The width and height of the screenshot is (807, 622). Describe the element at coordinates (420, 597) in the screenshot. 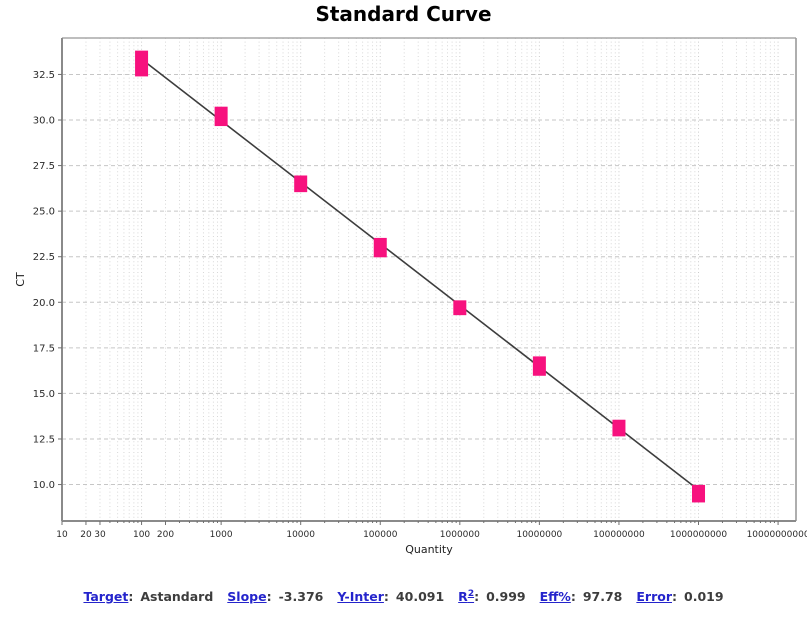

I see `stat-value: 40.091` at that location.